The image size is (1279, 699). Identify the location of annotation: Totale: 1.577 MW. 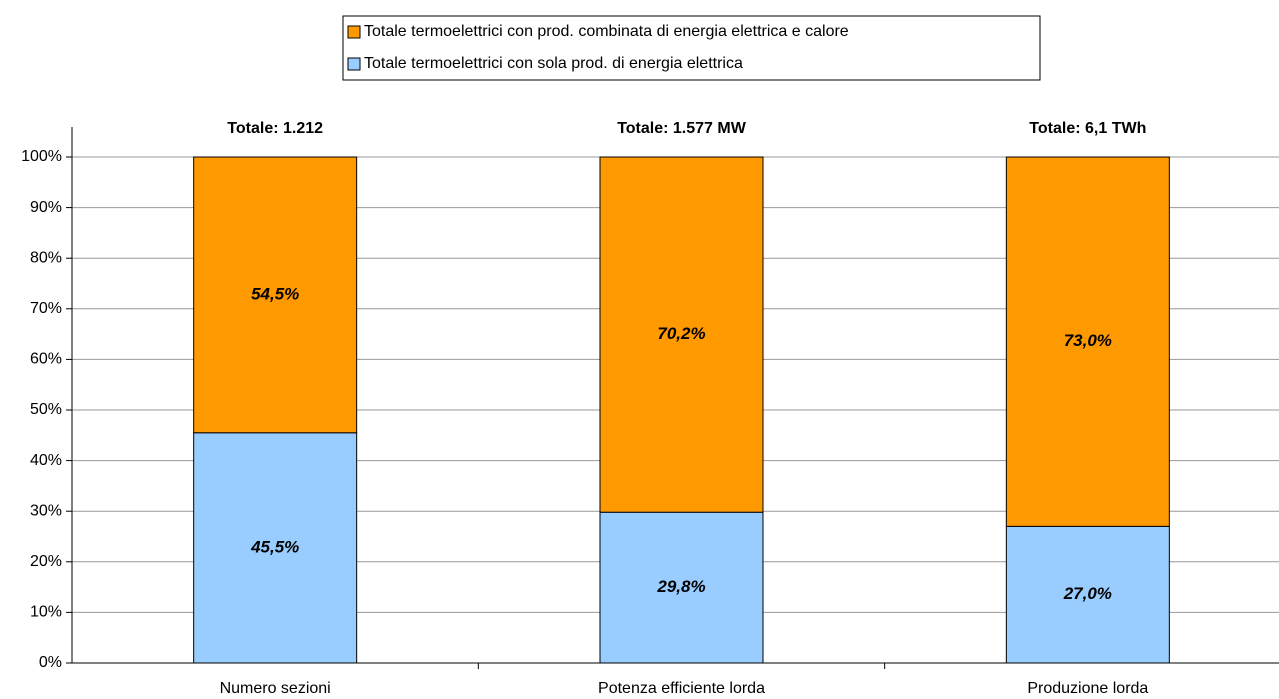
(682, 128).